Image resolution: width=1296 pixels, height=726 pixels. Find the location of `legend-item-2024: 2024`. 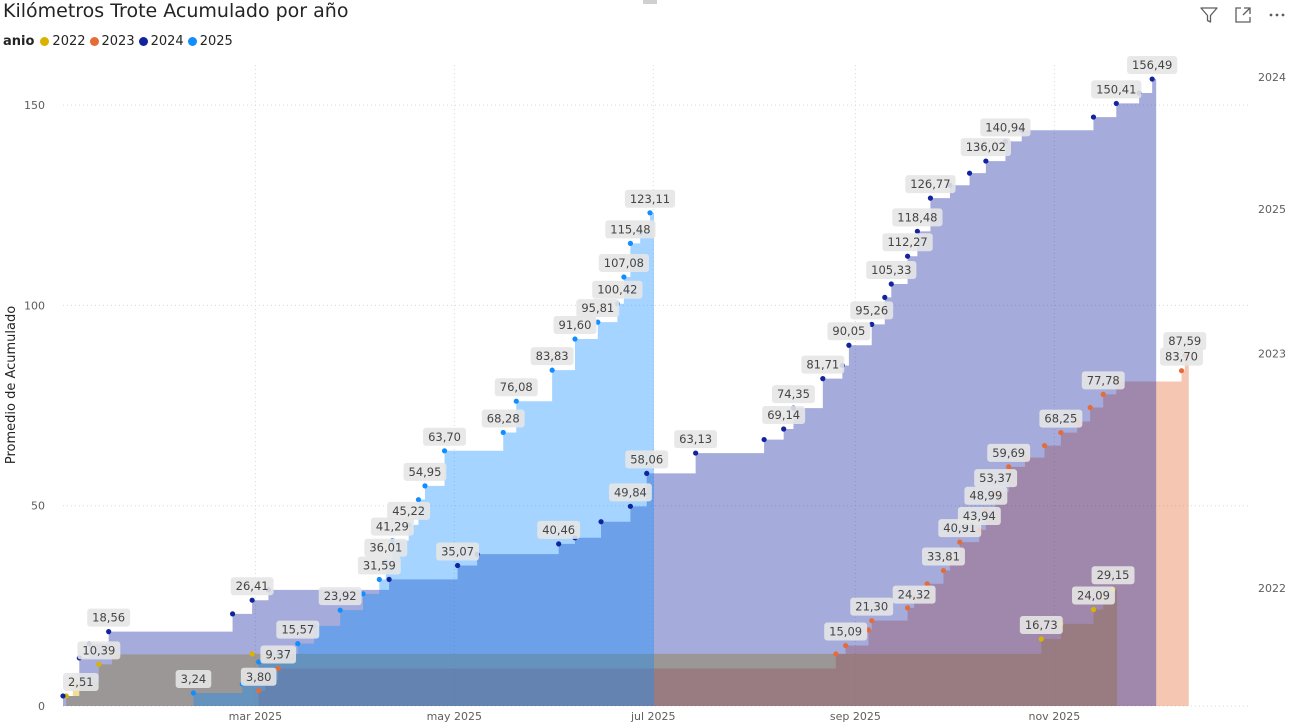

legend-item-2024: 2024 is located at coordinates (161, 41).